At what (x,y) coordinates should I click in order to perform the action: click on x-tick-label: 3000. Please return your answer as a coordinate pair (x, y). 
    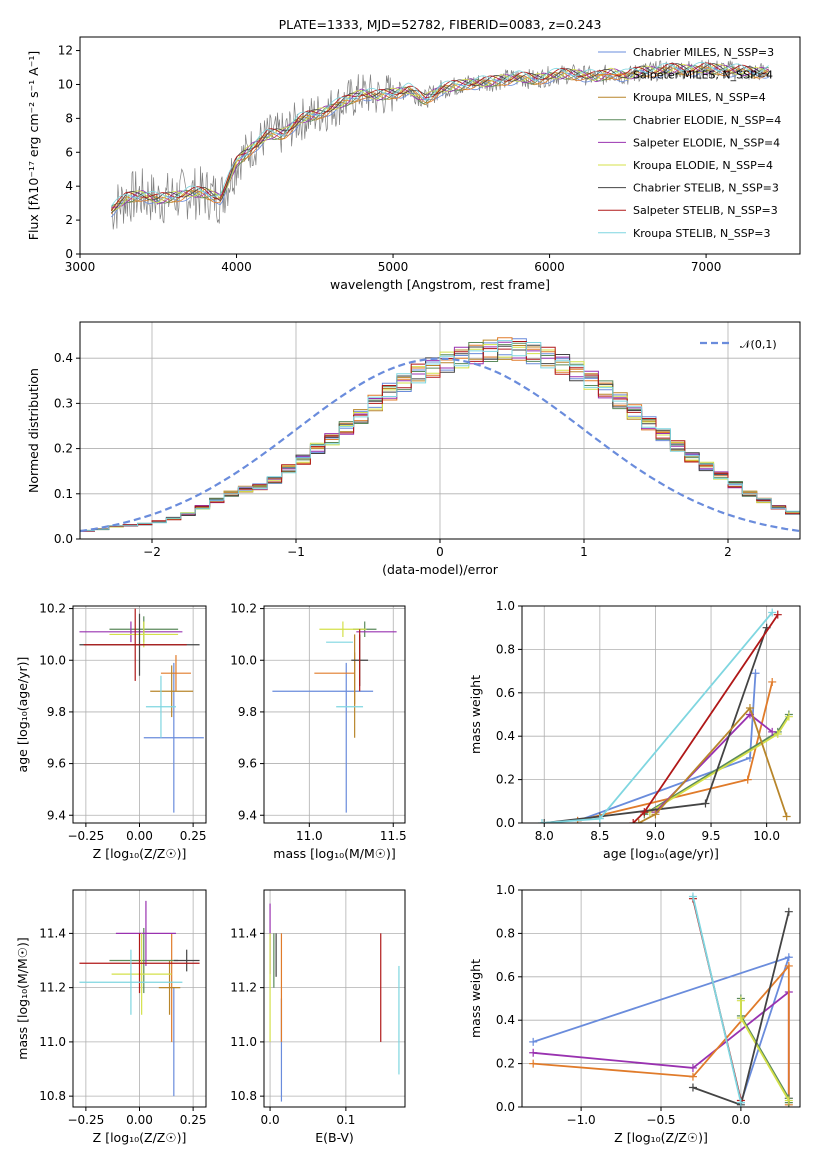
    Looking at the image, I should click on (80, 267).